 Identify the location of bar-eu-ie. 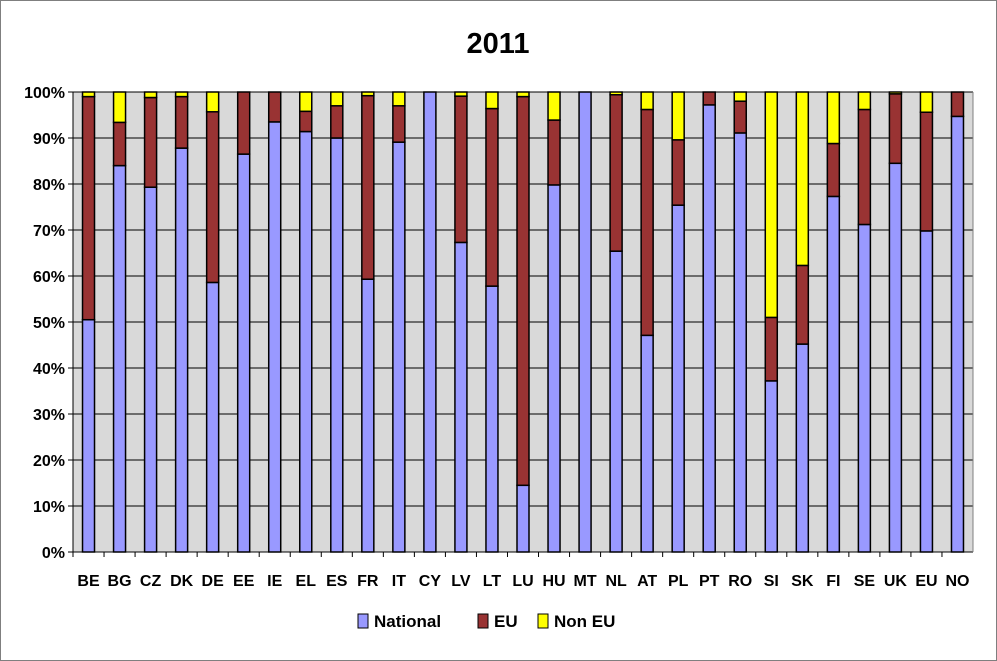
(274, 107).